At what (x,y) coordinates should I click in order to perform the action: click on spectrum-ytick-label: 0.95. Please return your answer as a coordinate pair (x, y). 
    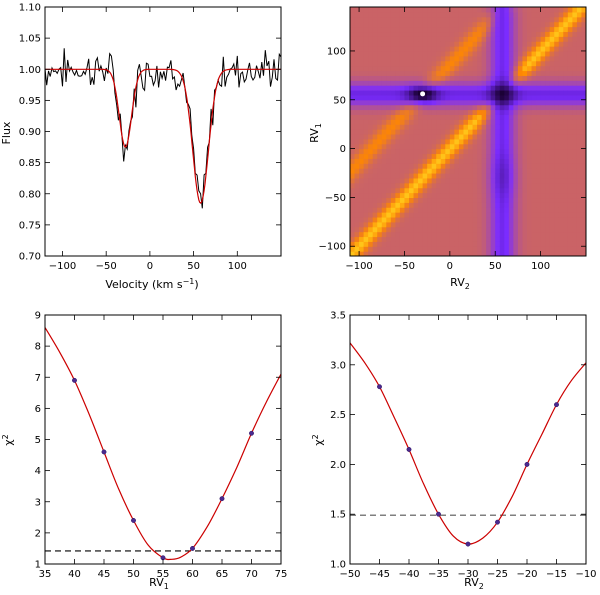
    Looking at the image, I should click on (30, 101).